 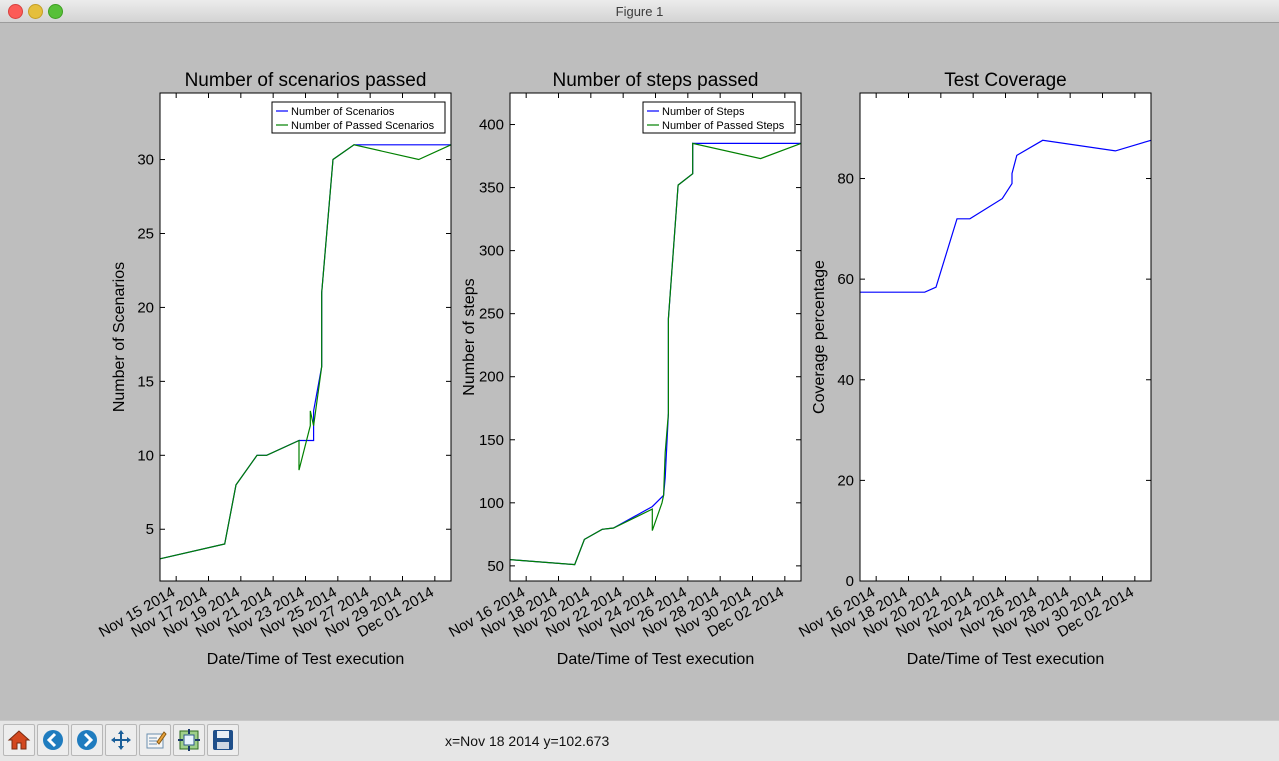 I want to click on zoom-button, so click(x=155, y=740).